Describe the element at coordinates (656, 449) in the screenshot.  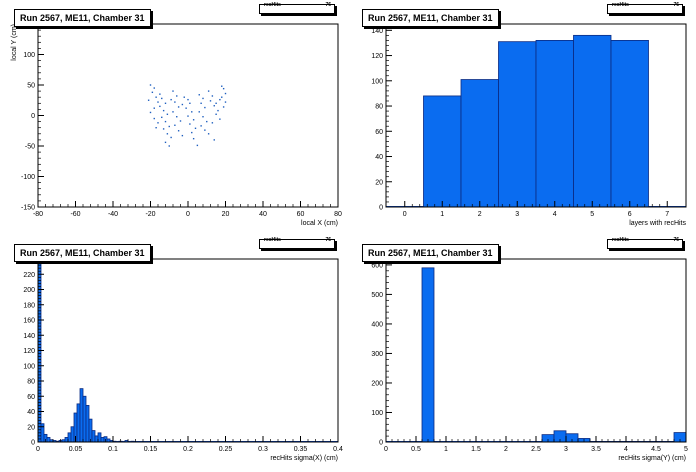
I see `x-tick-label: 4.5` at that location.